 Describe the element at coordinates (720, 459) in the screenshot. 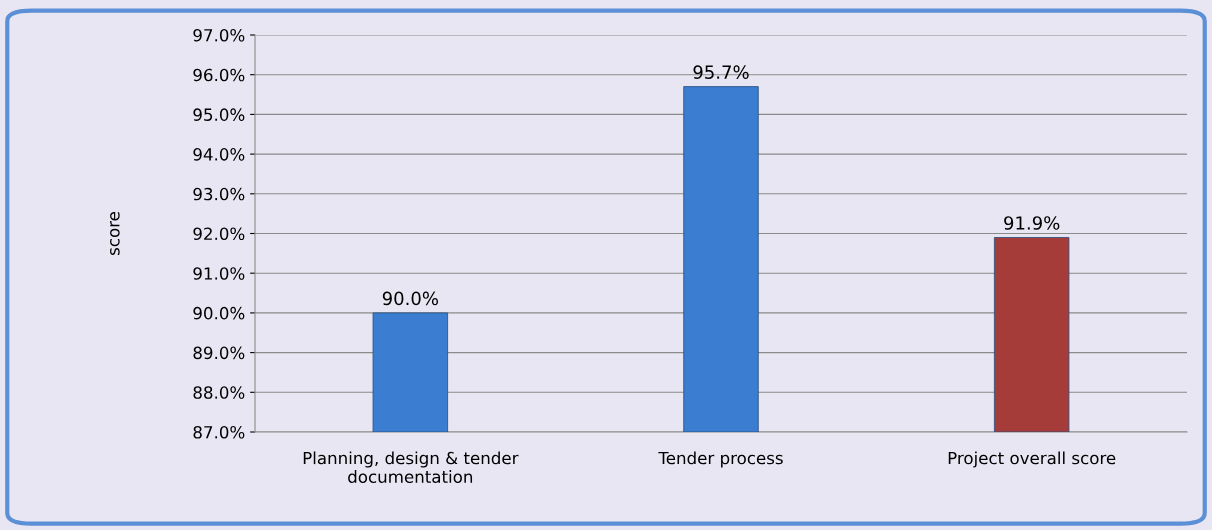

I see `x-tick-label: Tender process` at that location.